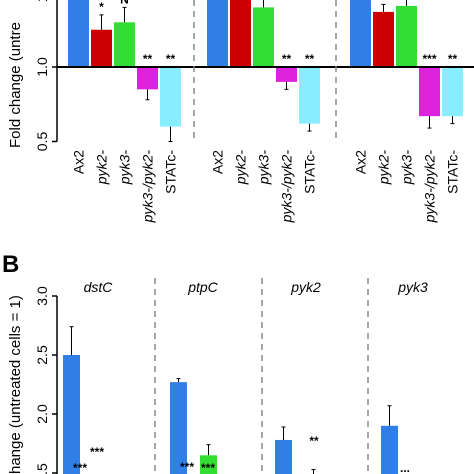  Describe the element at coordinates (263, 37) in the screenshot. I see `panel-a-bar-g1-b2` at that location.